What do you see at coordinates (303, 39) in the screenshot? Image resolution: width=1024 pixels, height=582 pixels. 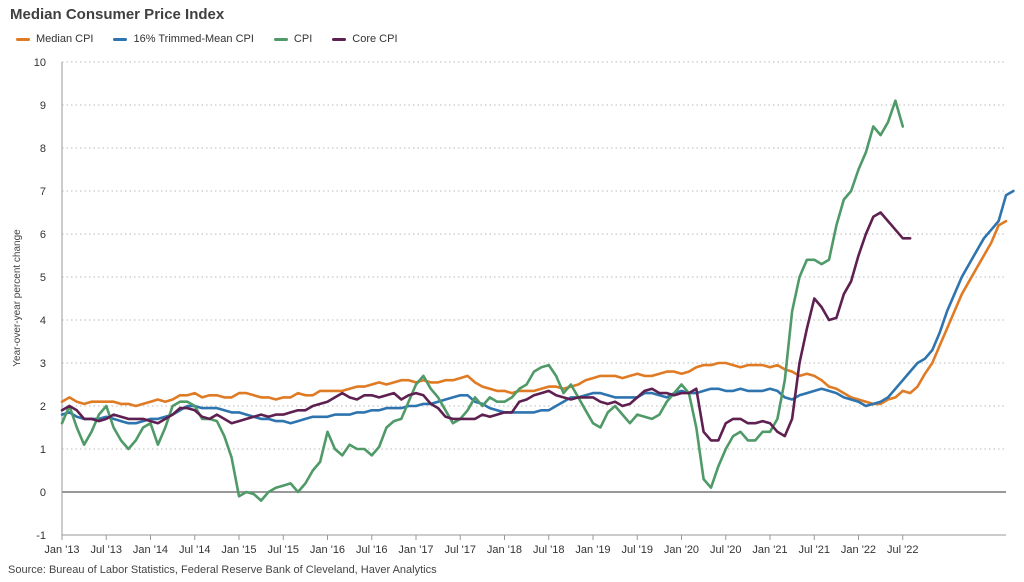 I see `legend-label: CPI` at bounding box center [303, 39].